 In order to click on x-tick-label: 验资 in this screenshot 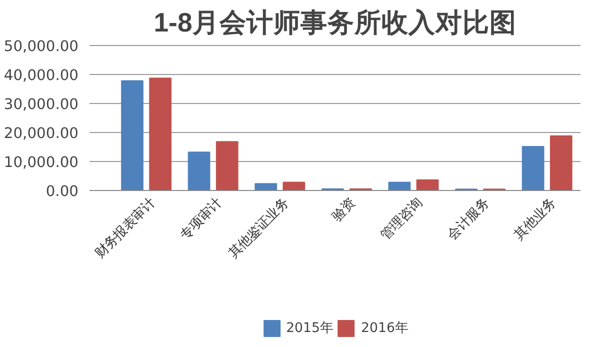, I will do `click(343, 209)`.